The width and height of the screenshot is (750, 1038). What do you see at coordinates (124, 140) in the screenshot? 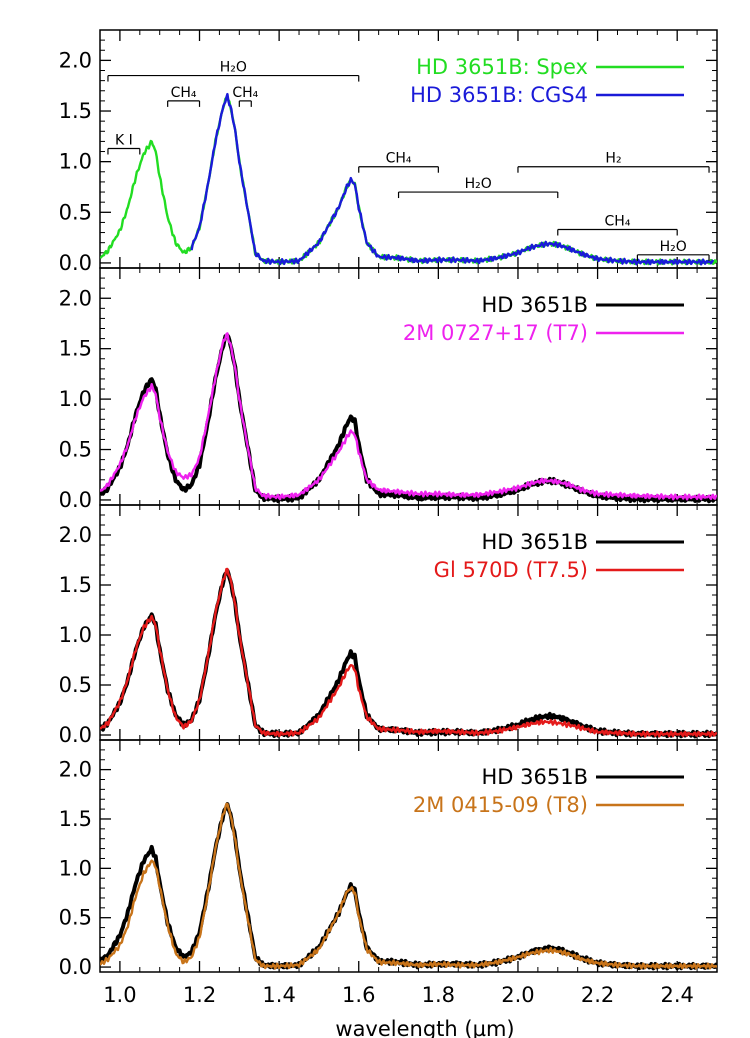
I see `band-label: K I` at bounding box center [124, 140].